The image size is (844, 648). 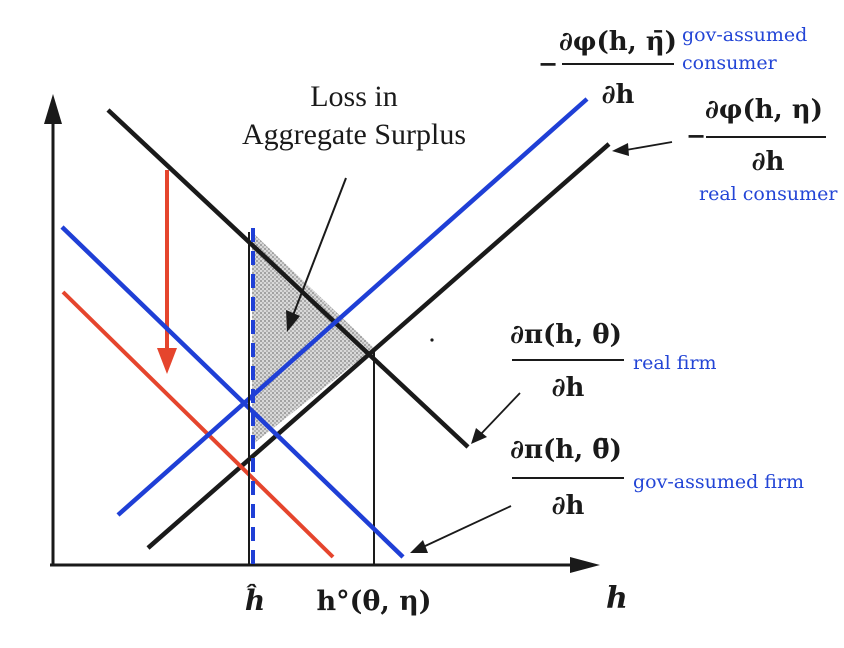 What do you see at coordinates (354, 96) in the screenshot?
I see `annotation-line-1: Loss in` at bounding box center [354, 96].